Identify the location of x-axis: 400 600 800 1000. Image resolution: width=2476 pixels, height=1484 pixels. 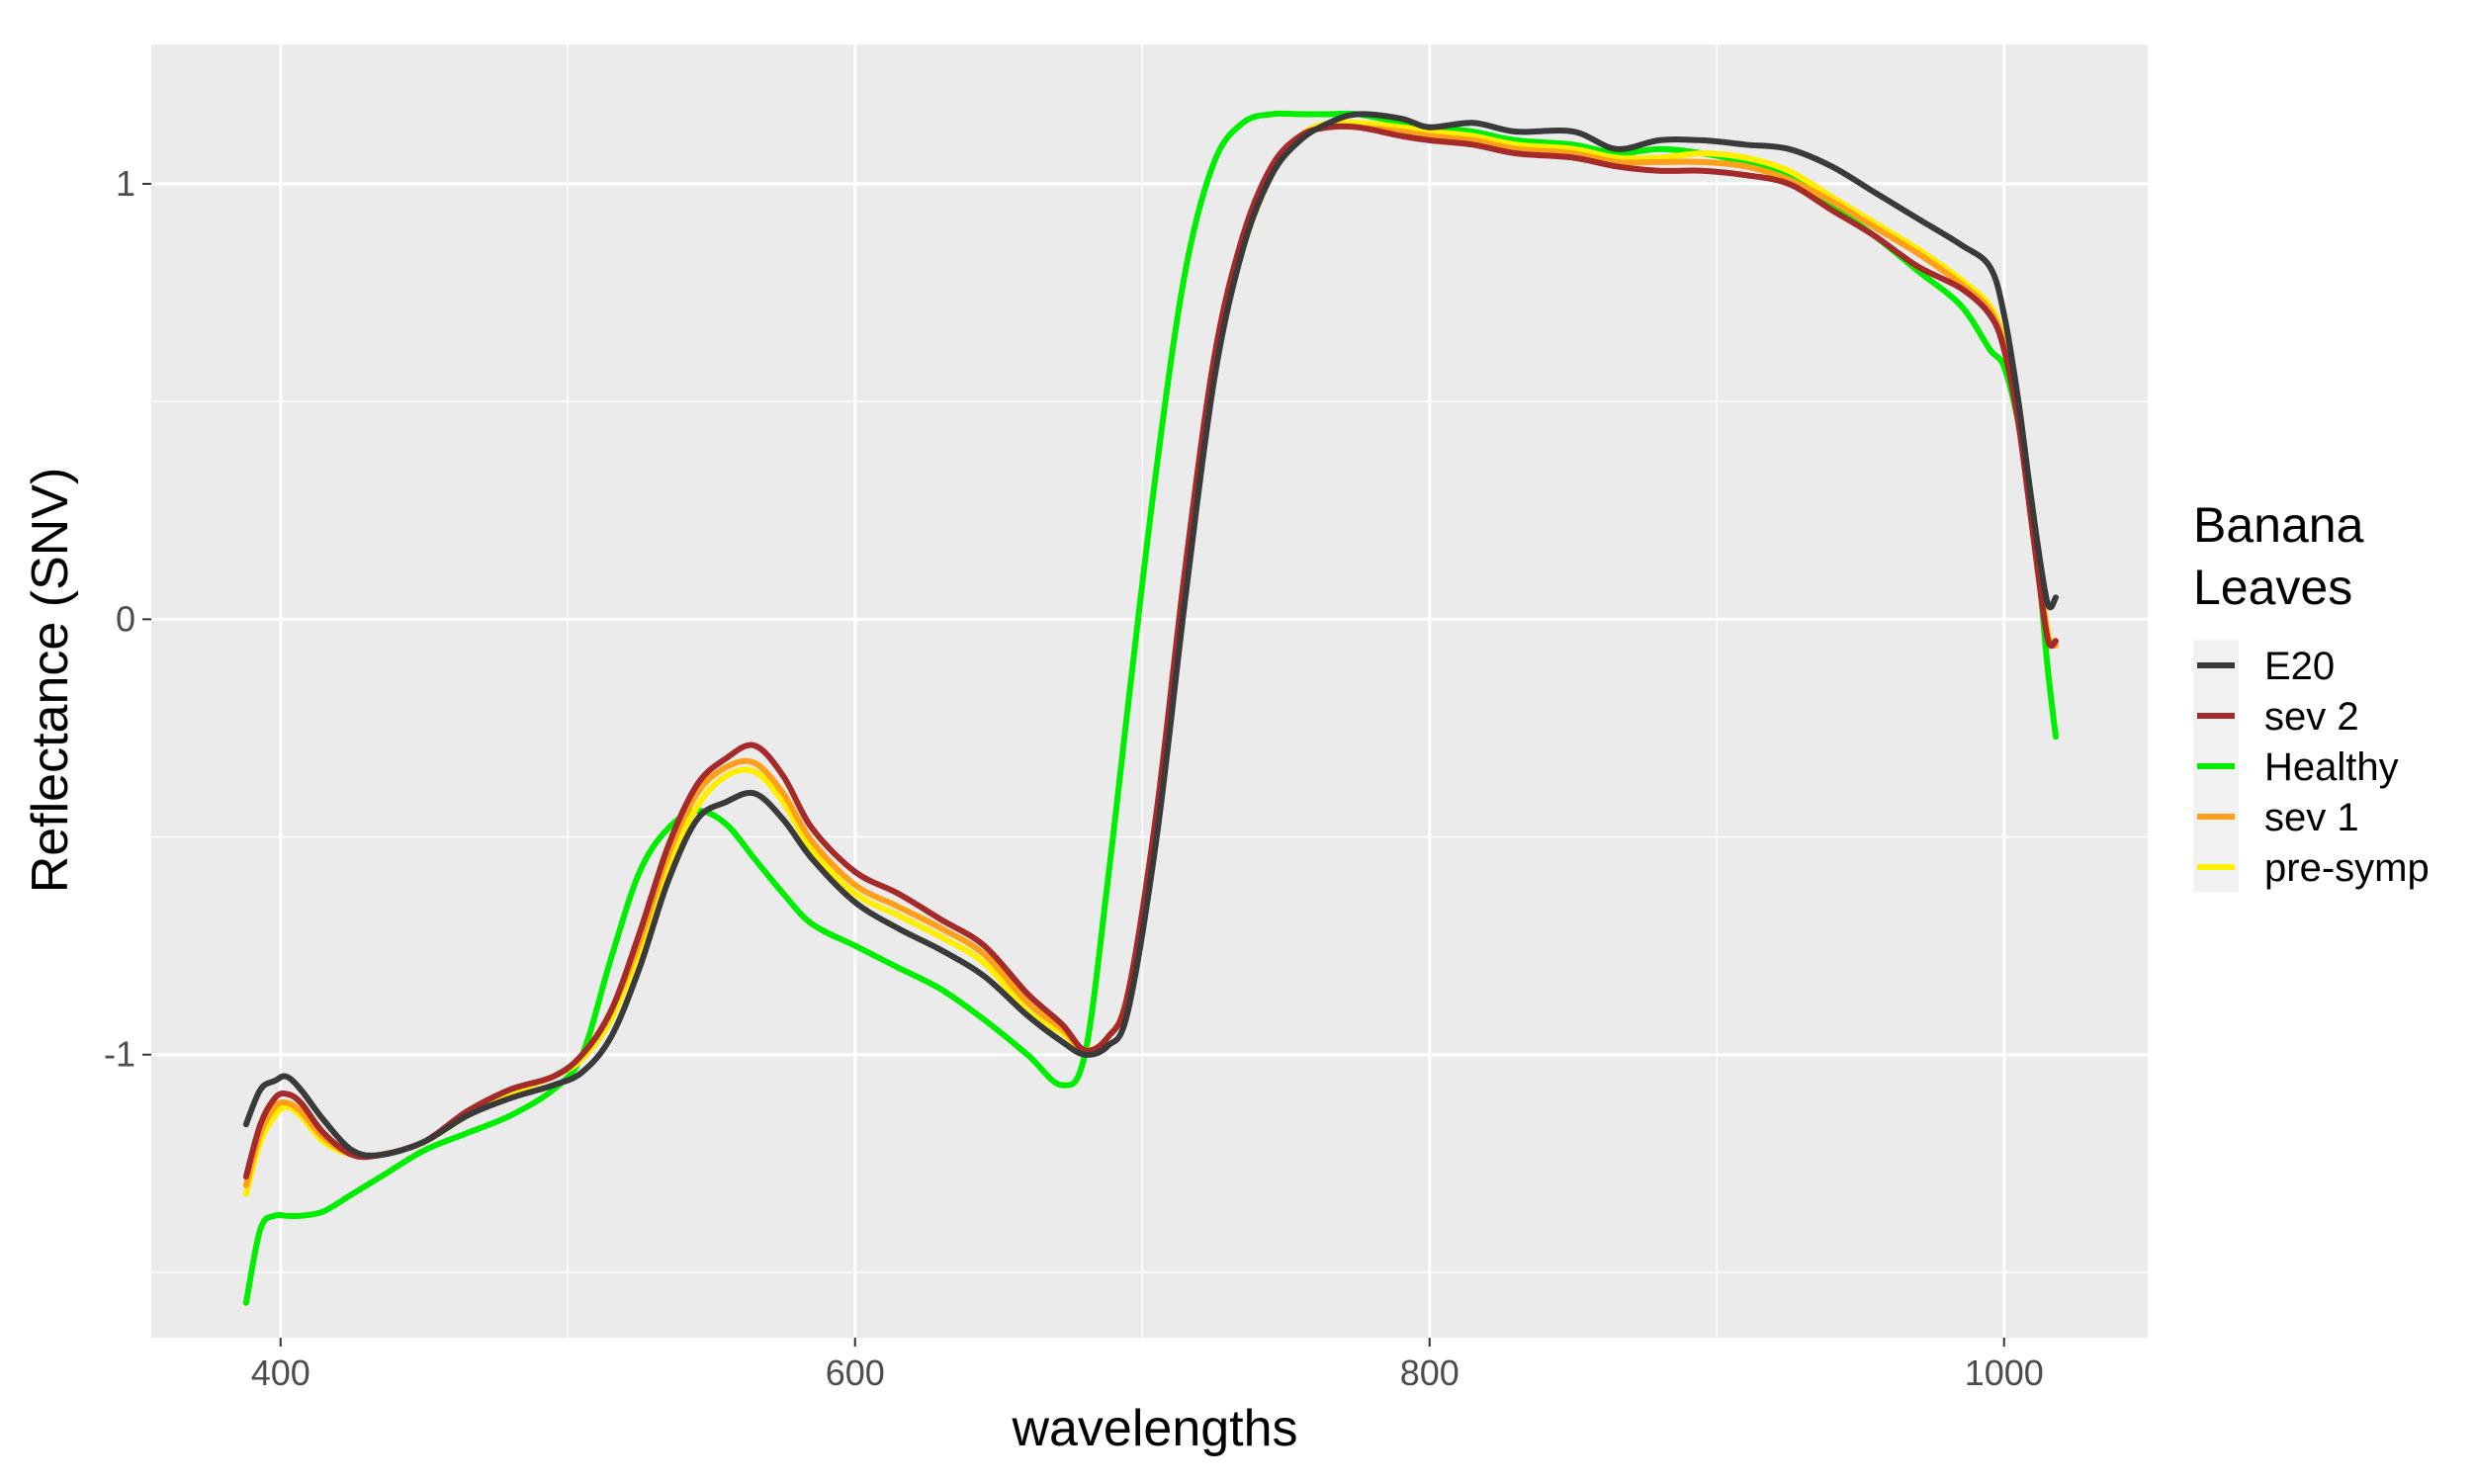
(1147, 1365).